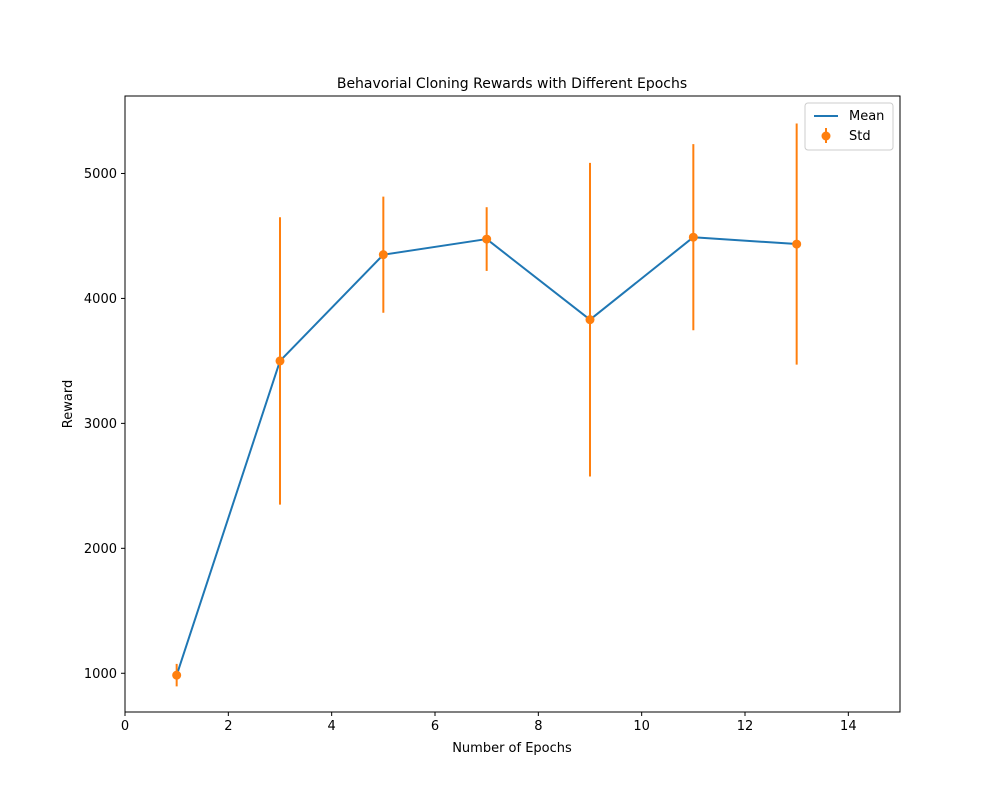  Describe the element at coordinates (849, 126) in the screenshot. I see `legend: Mean Std` at that location.